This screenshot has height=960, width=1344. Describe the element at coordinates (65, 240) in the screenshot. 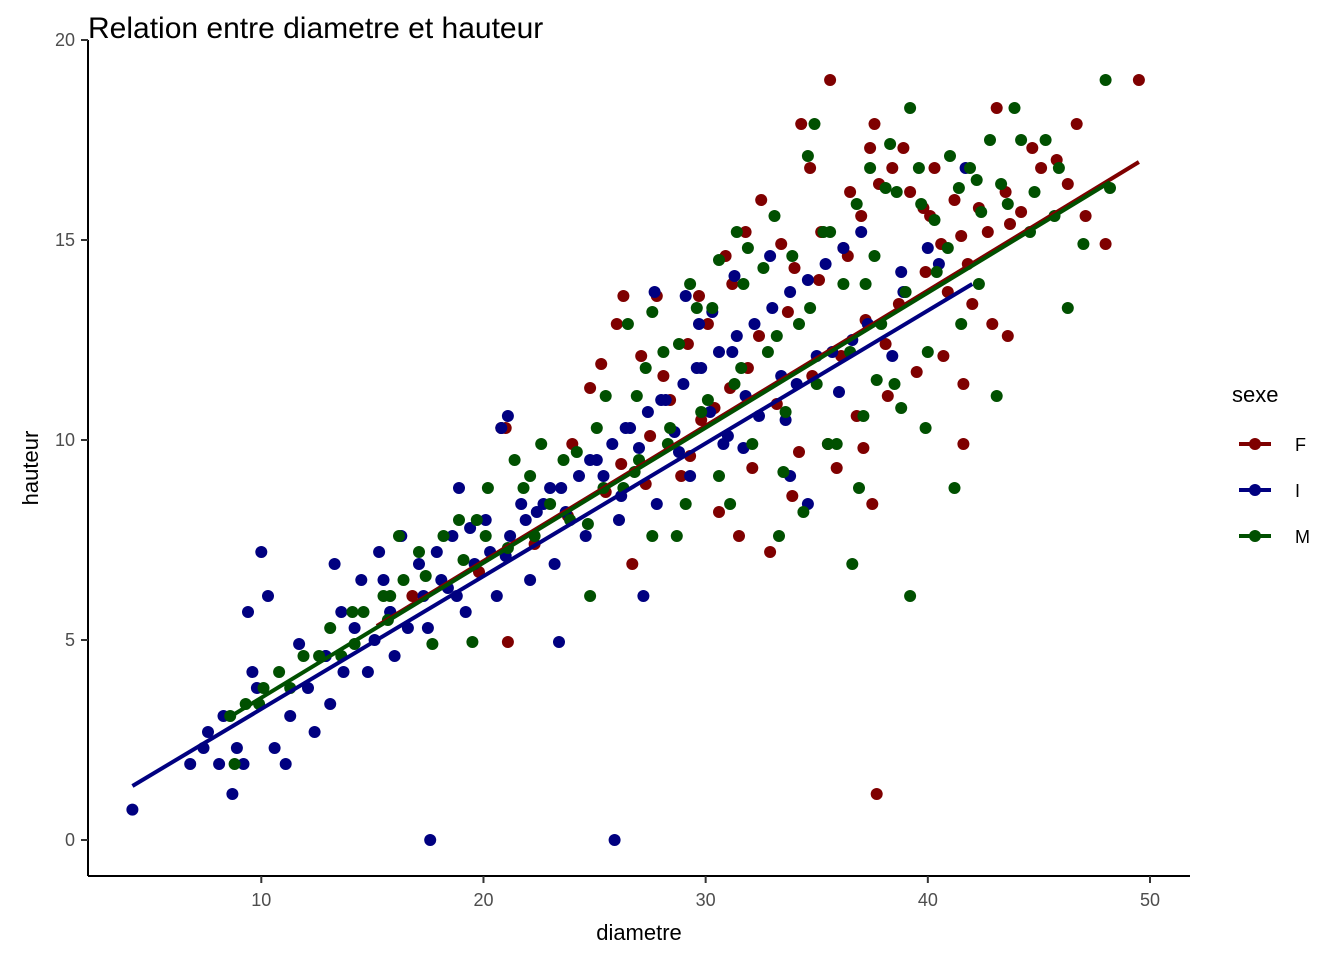

I see `y-tick-label: 15` at that location.